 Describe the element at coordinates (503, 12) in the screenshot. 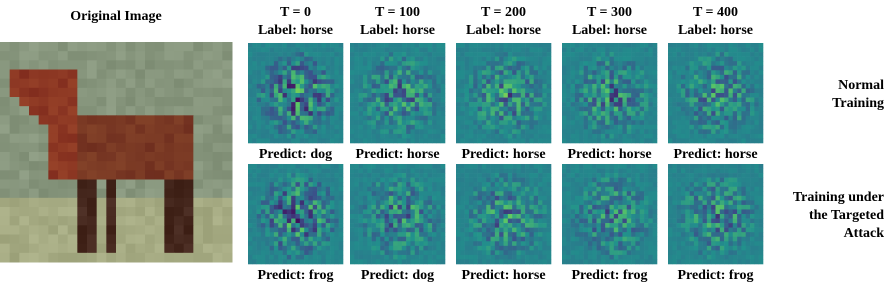

I see `column-step: T = 200` at that location.